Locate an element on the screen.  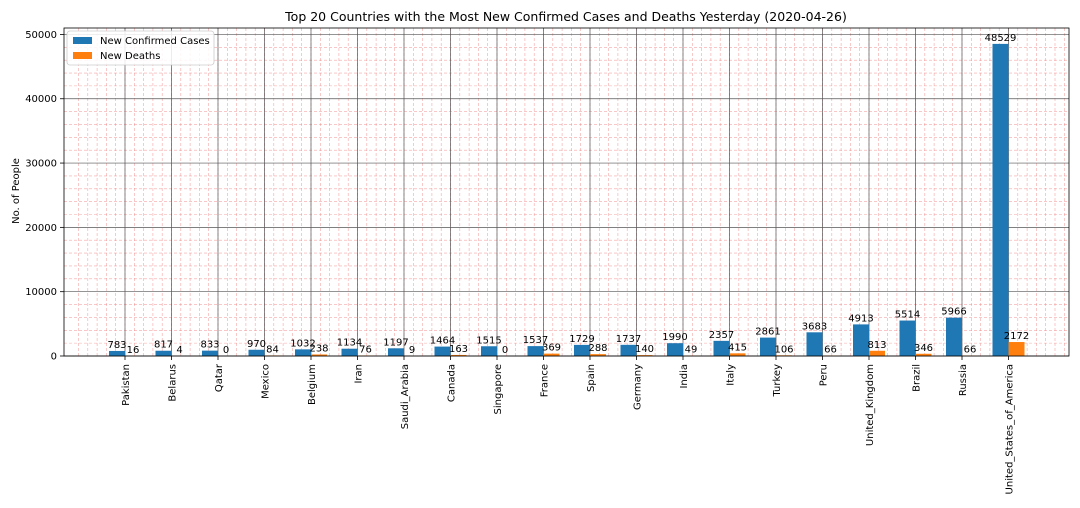
bar-confirmed-belarus is located at coordinates (164, 353).